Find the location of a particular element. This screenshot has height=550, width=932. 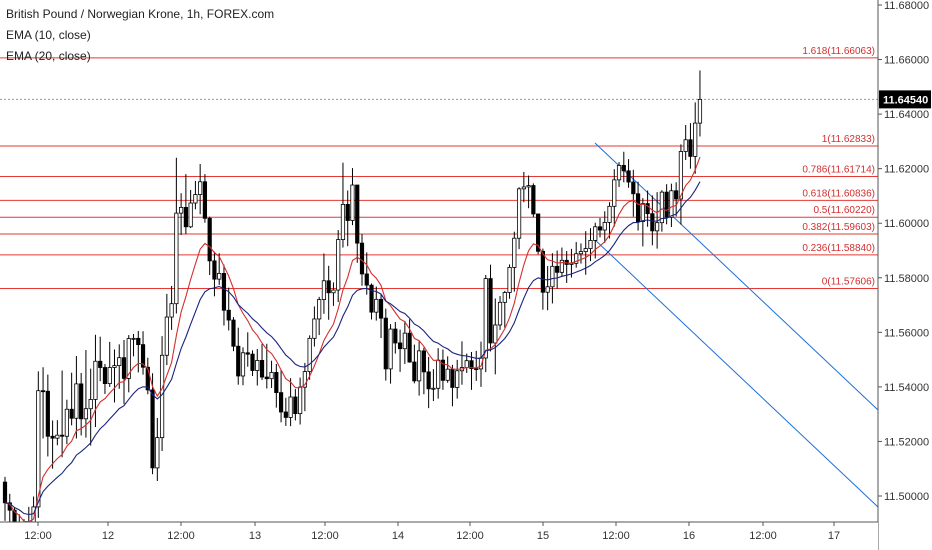

fib-label: 0.618(11.60836) is located at coordinates (838, 193).